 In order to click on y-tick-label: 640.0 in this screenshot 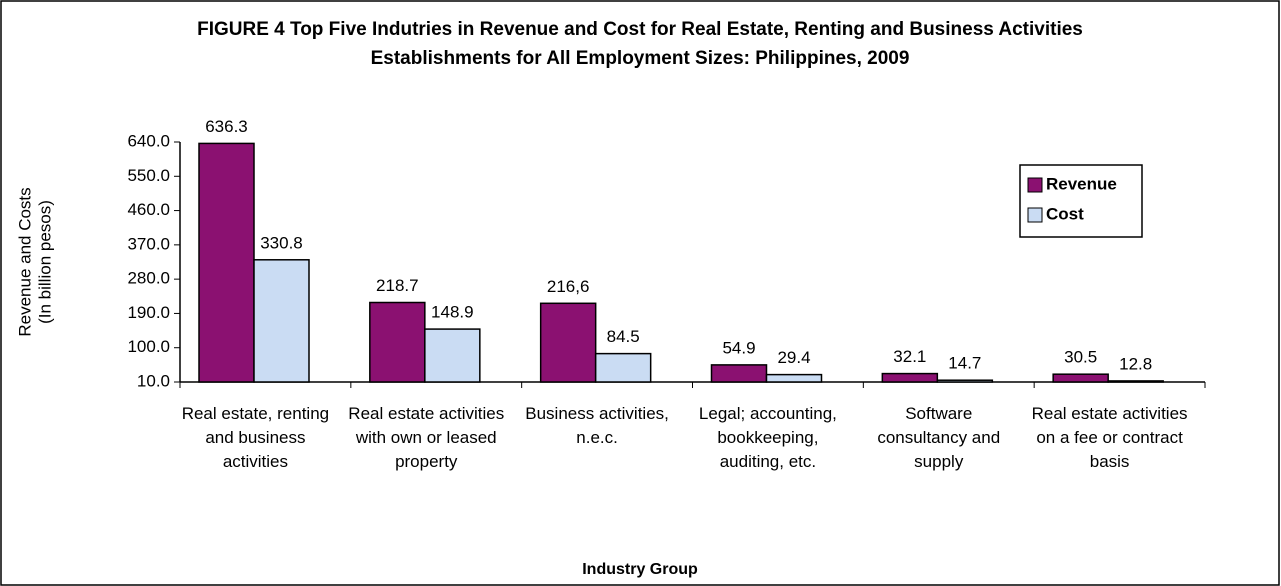, I will do `click(148, 140)`.